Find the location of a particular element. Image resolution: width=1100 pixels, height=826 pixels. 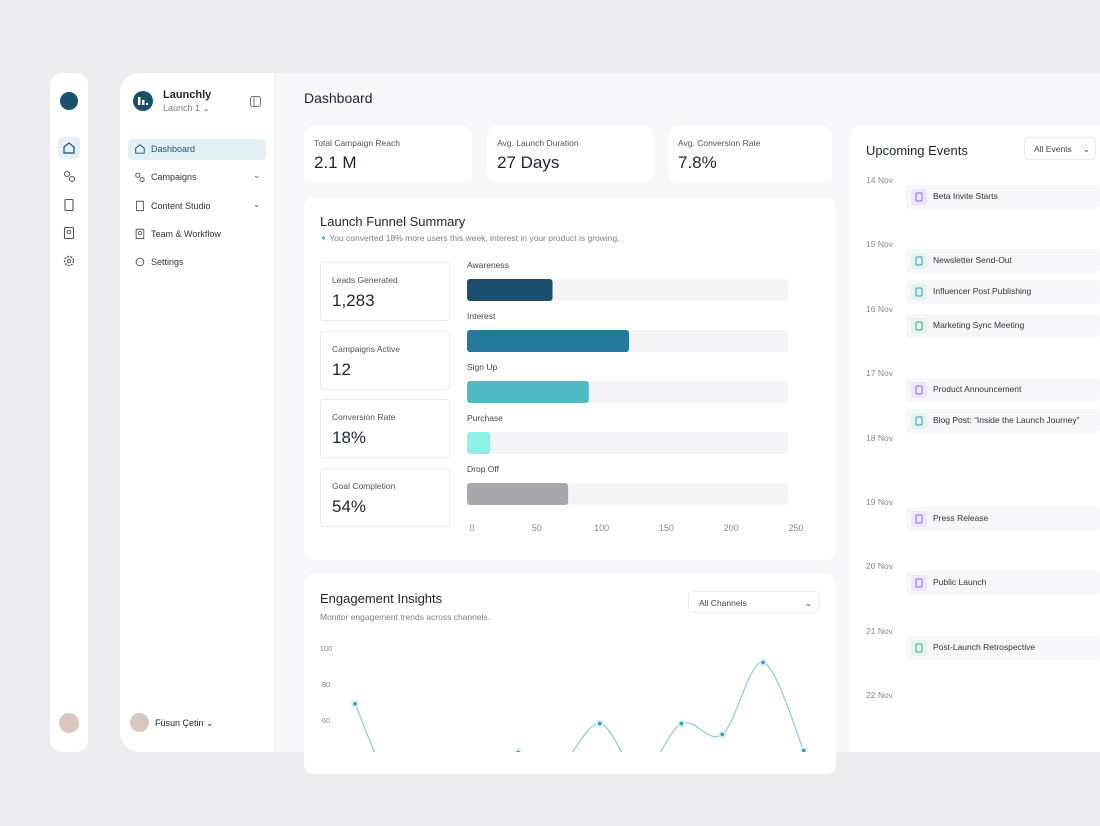

x-tick-label: 150 is located at coordinates (666, 528).